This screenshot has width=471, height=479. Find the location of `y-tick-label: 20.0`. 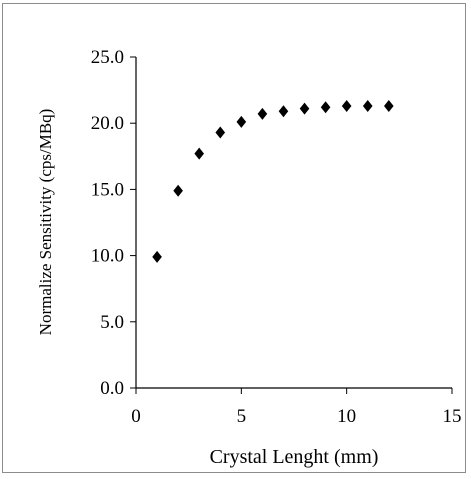

y-tick-label: 20.0 is located at coordinates (107, 123).